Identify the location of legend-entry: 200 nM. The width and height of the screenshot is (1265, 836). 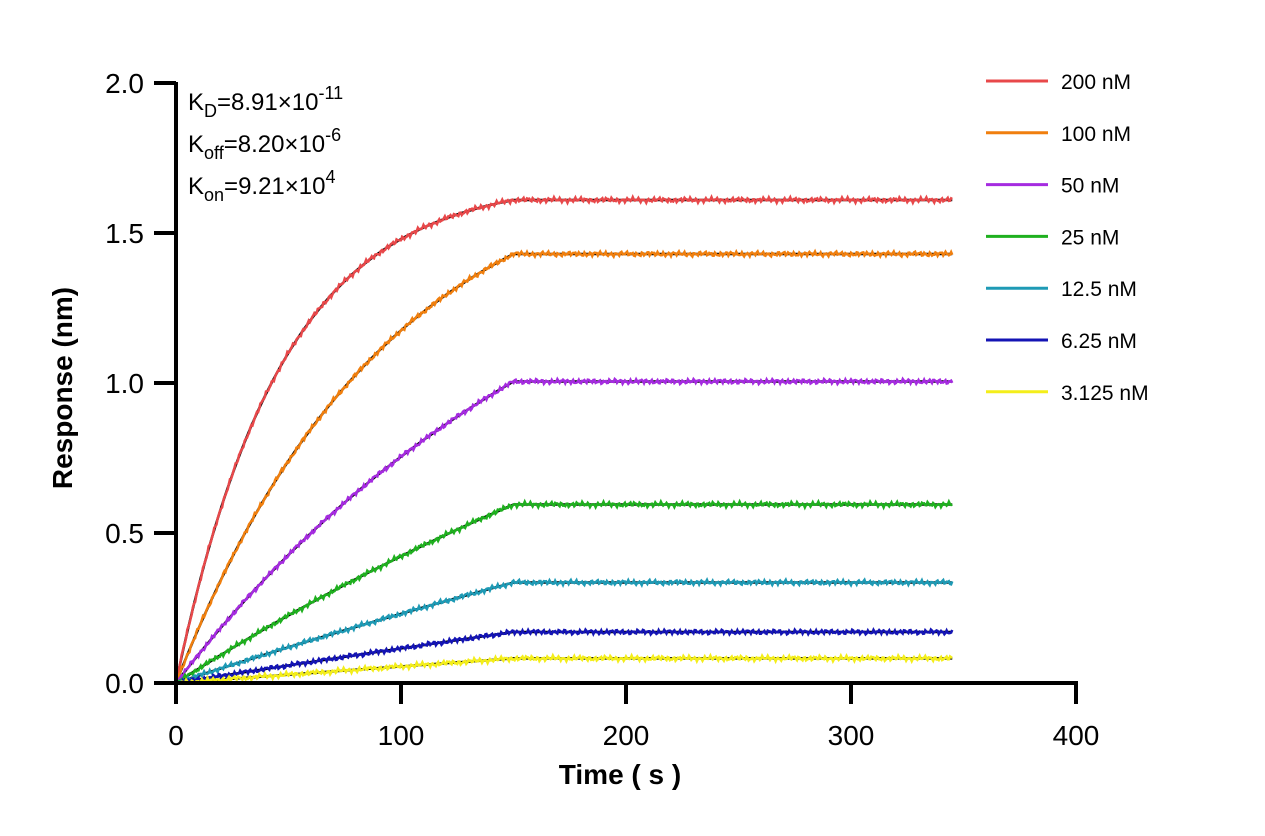
(1058, 82).